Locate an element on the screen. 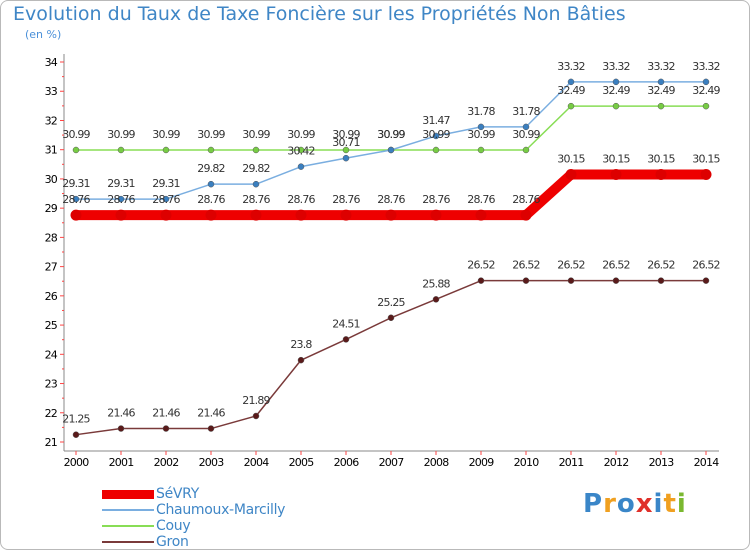 Image resolution: width=750 pixels, height=550 pixels. logo-letter: t is located at coordinates (670, 504).